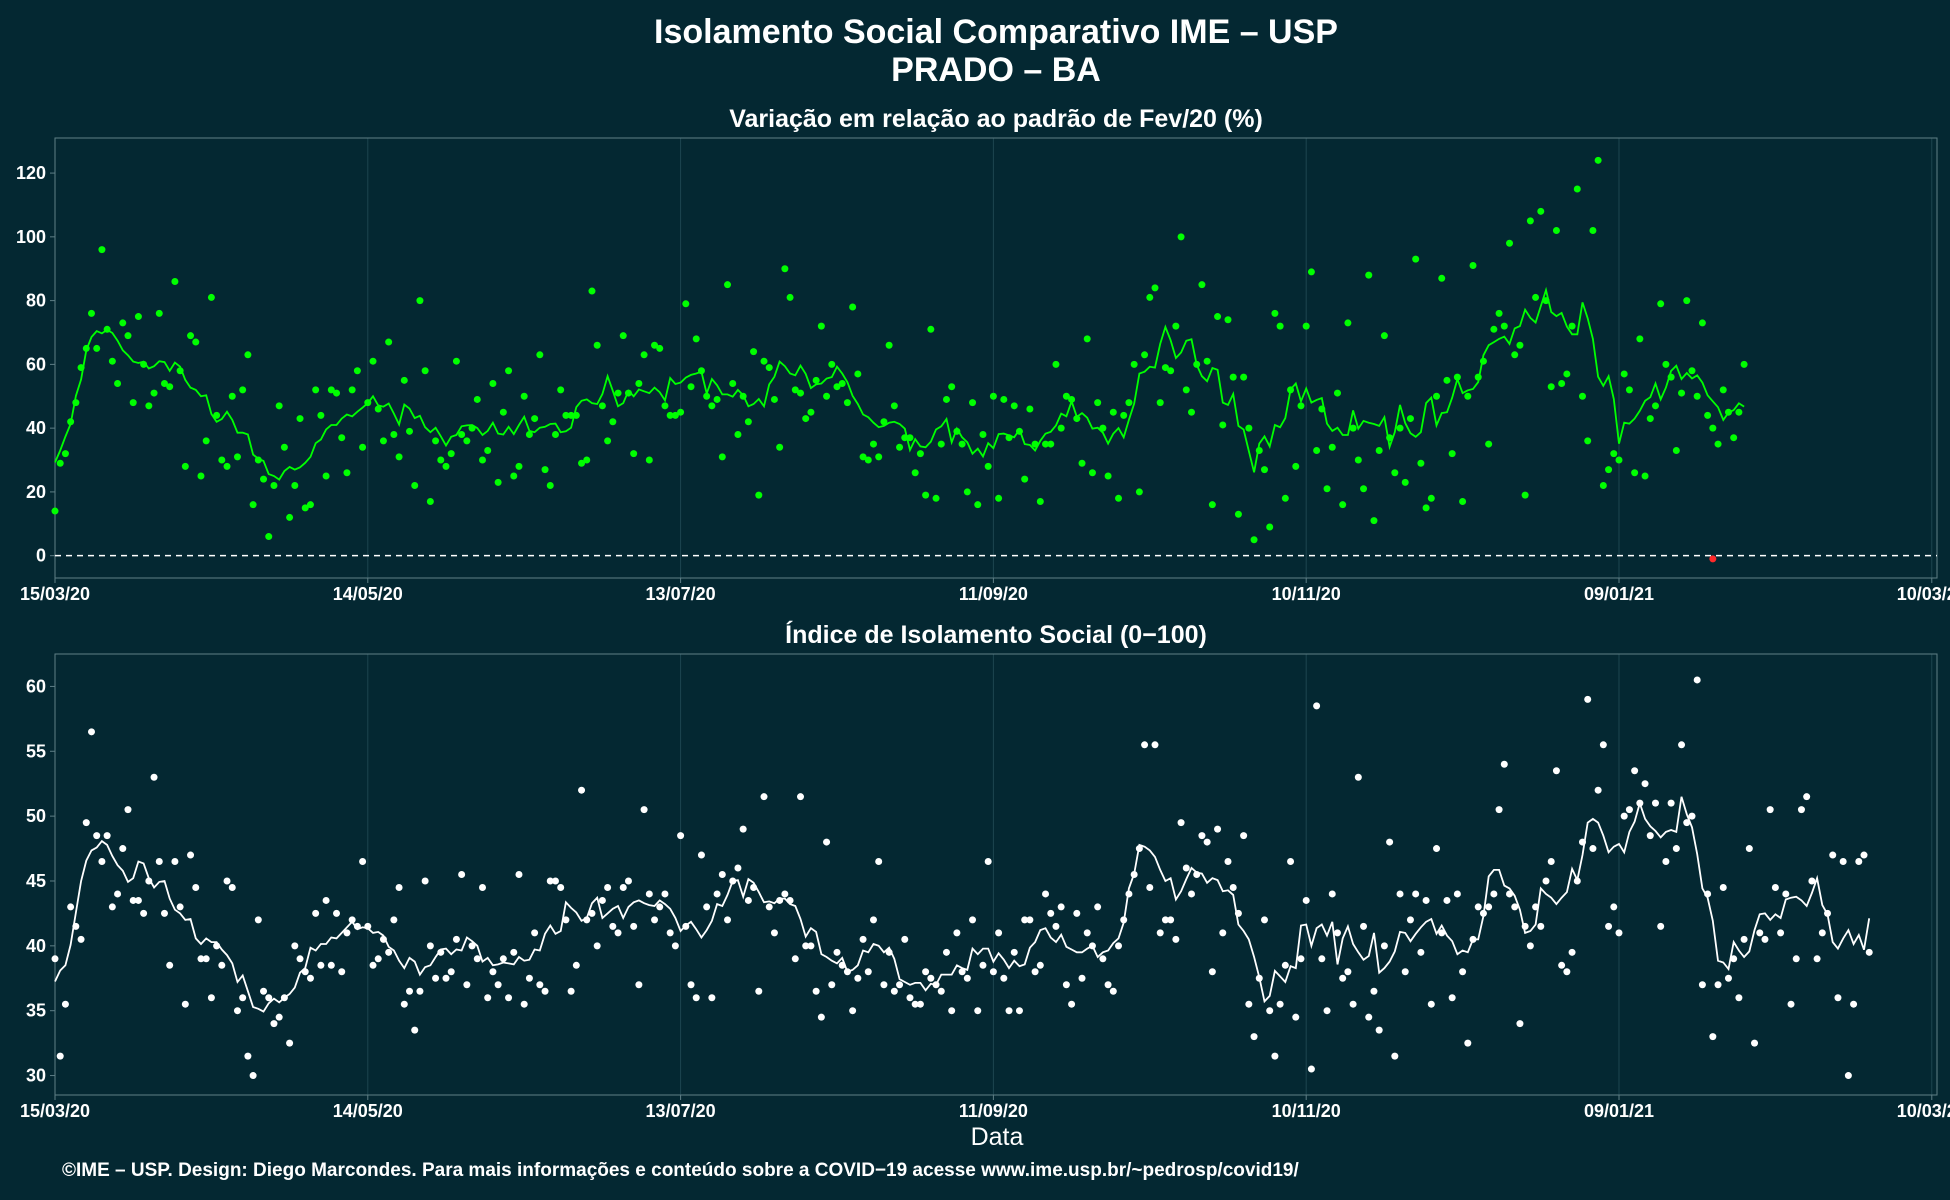 This screenshot has height=1200, width=1950. What do you see at coordinates (681, 1111) in the screenshot?
I see `bottom-x-tick-label: 13/07/20` at bounding box center [681, 1111].